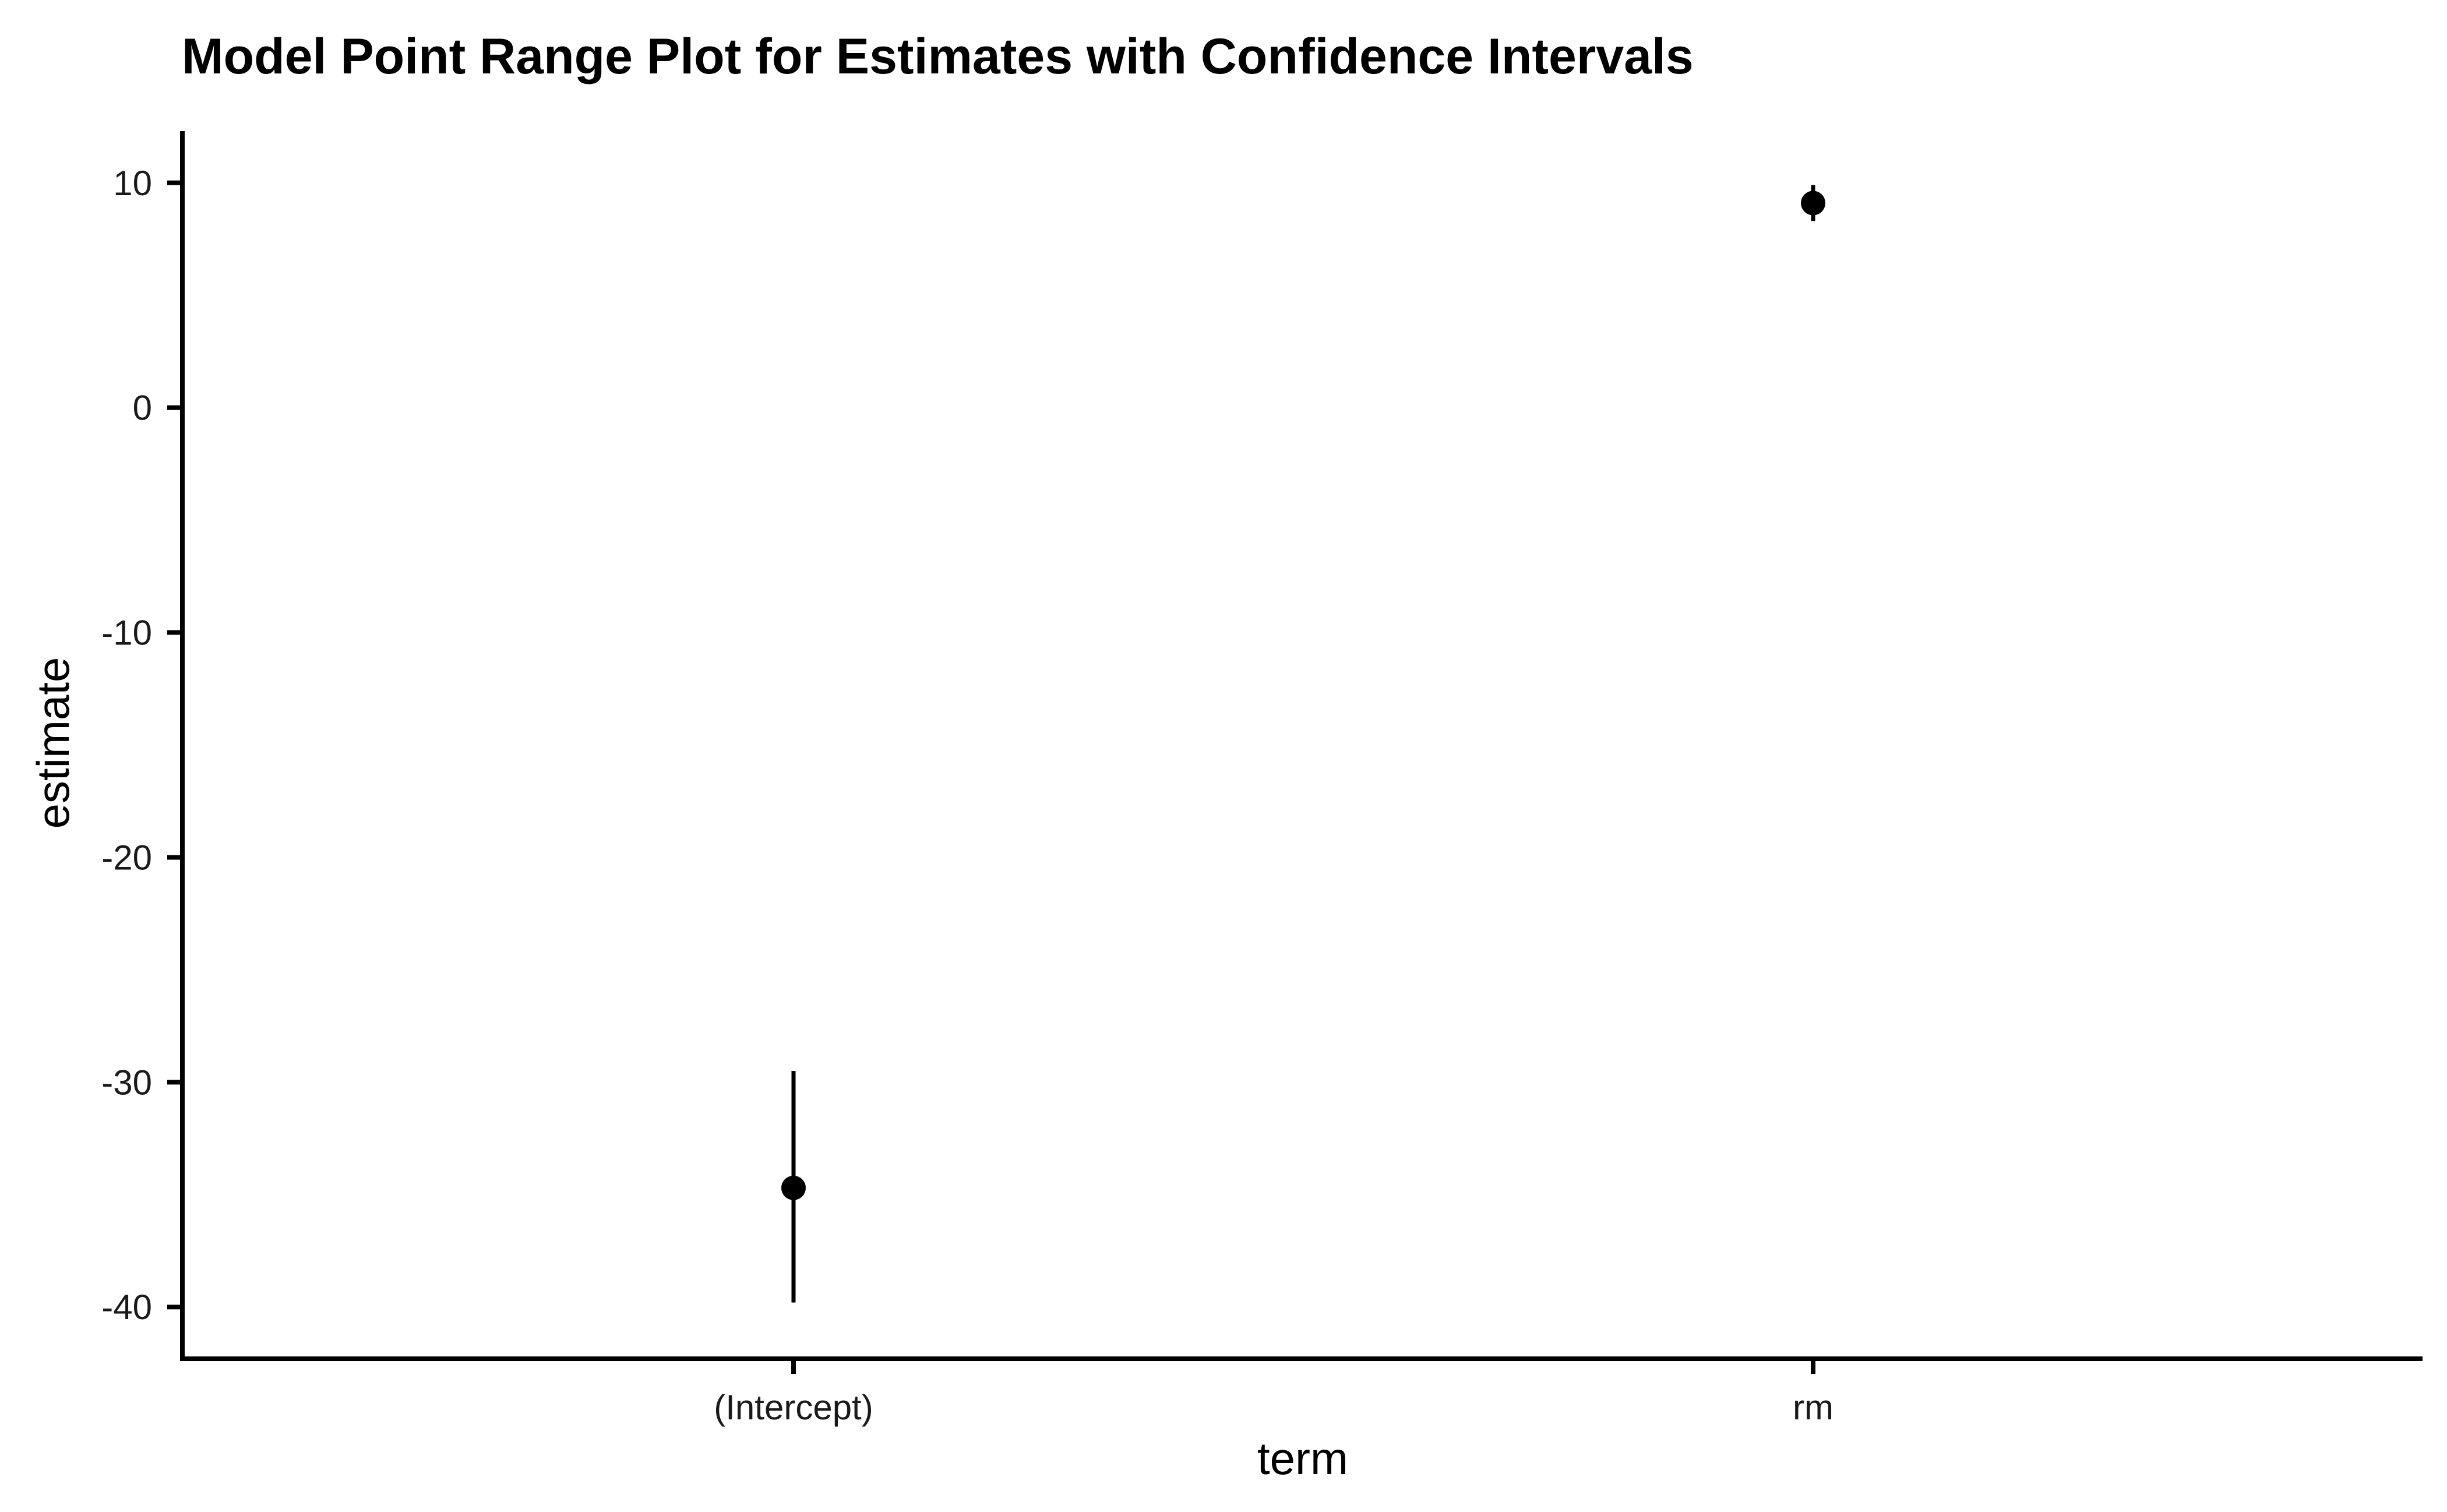  Describe the element at coordinates (1813, 1407) in the screenshot. I see `x-tick-label: rm` at that location.